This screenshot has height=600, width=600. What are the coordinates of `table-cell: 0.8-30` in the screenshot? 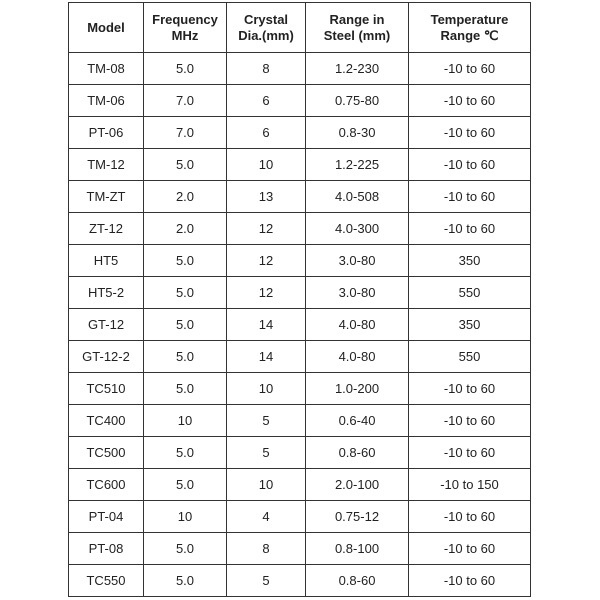 It's located at (357, 132).